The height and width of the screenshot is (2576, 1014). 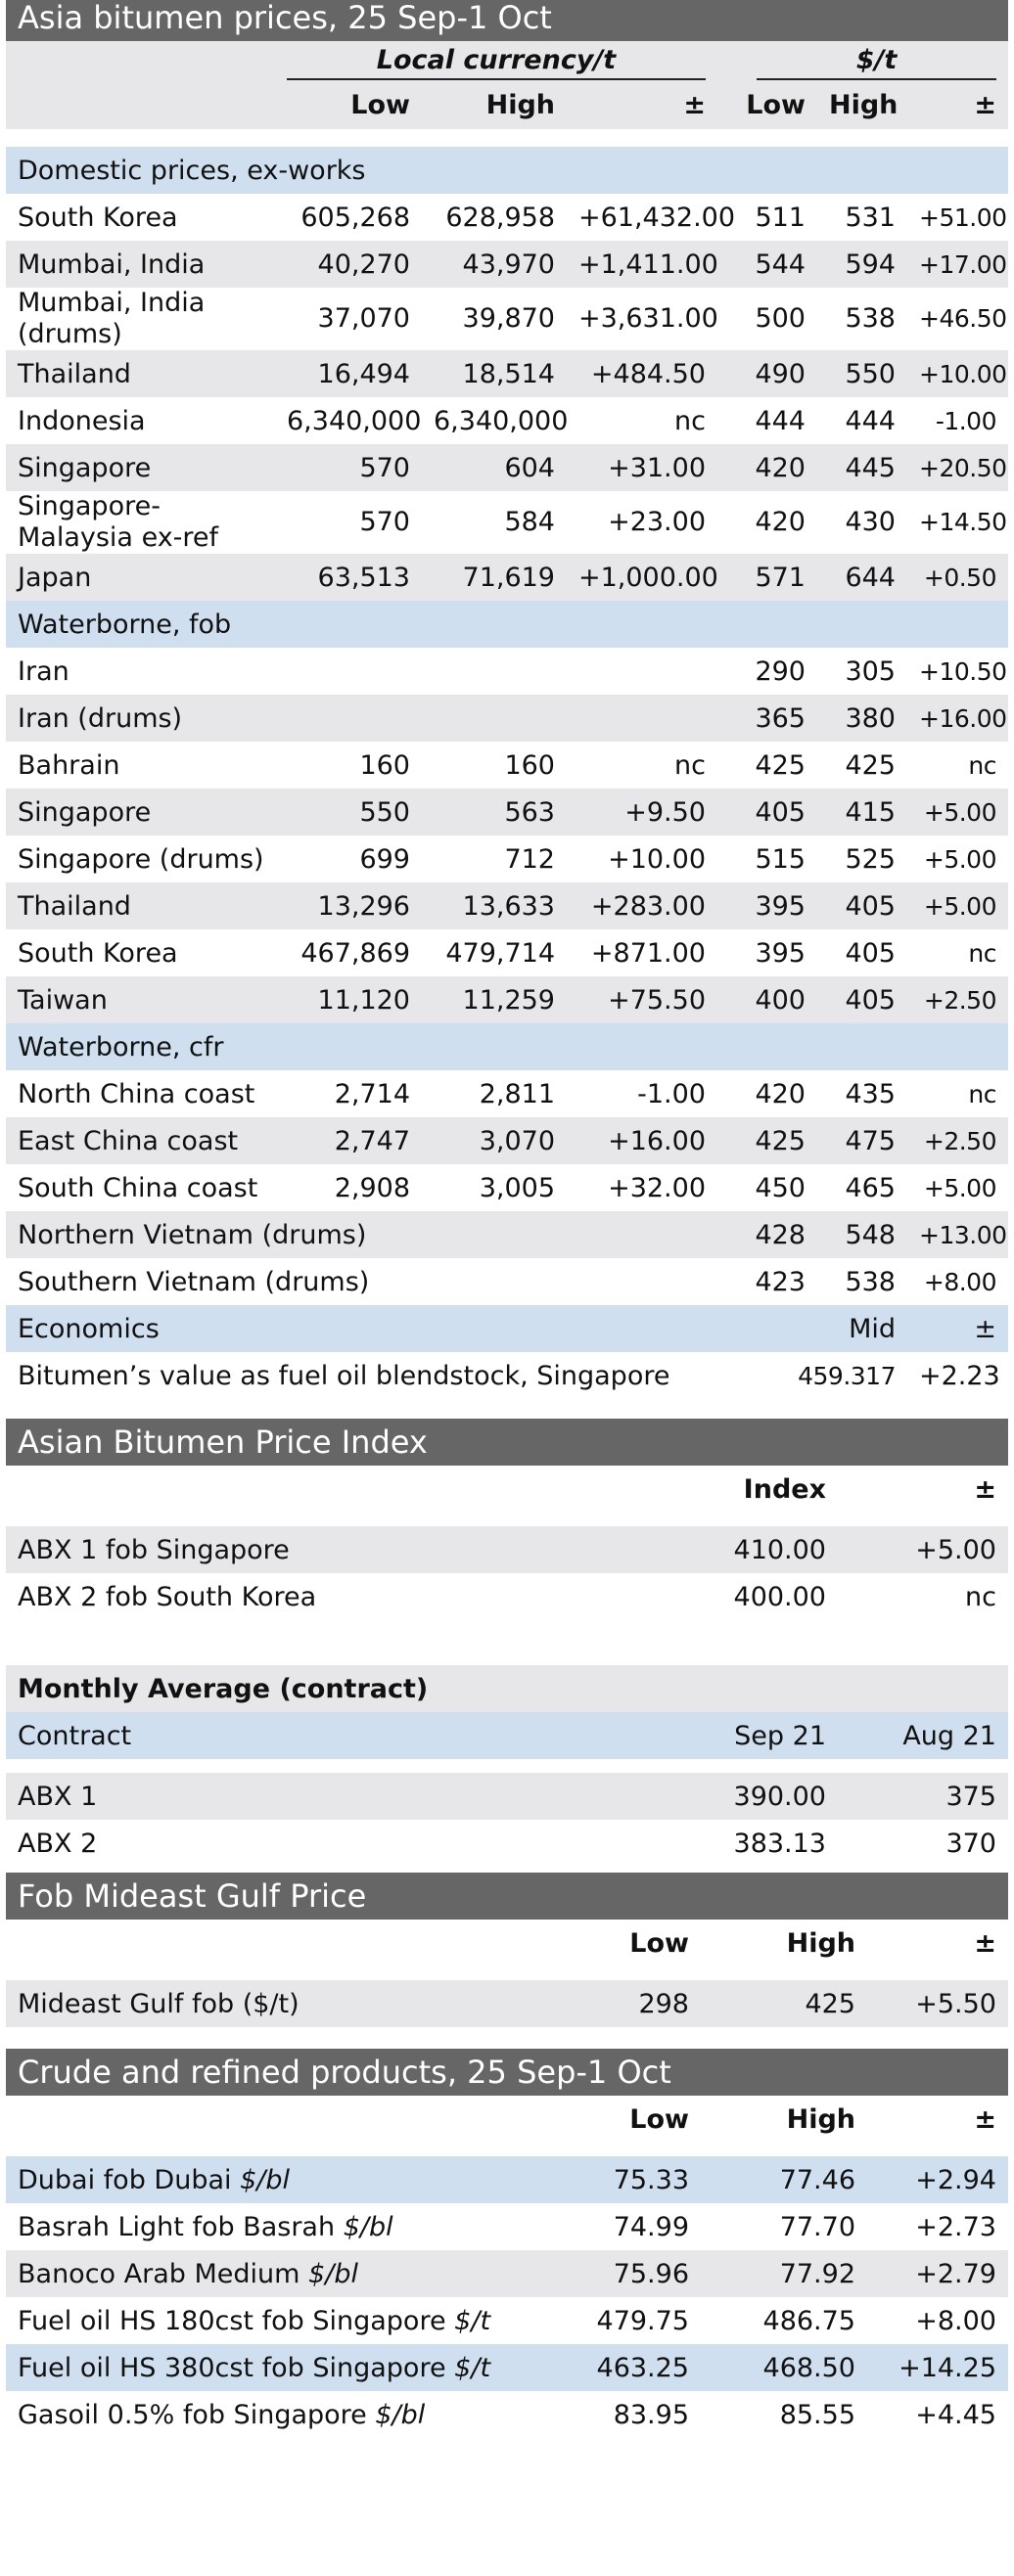 I want to click on table-row: Singapore (drums) 699 712 +10.00 515 525 +5.00, so click(x=507, y=859).